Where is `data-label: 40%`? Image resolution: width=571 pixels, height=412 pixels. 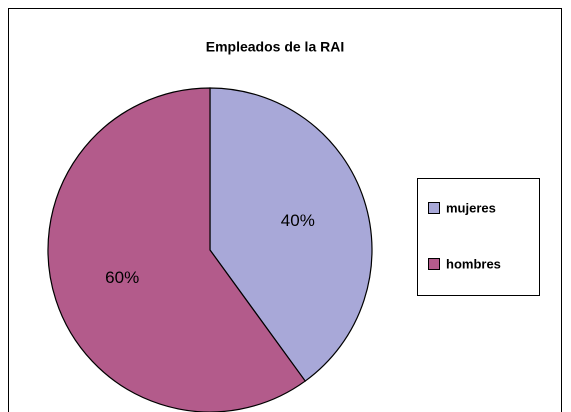 data-label: 40% is located at coordinates (298, 220).